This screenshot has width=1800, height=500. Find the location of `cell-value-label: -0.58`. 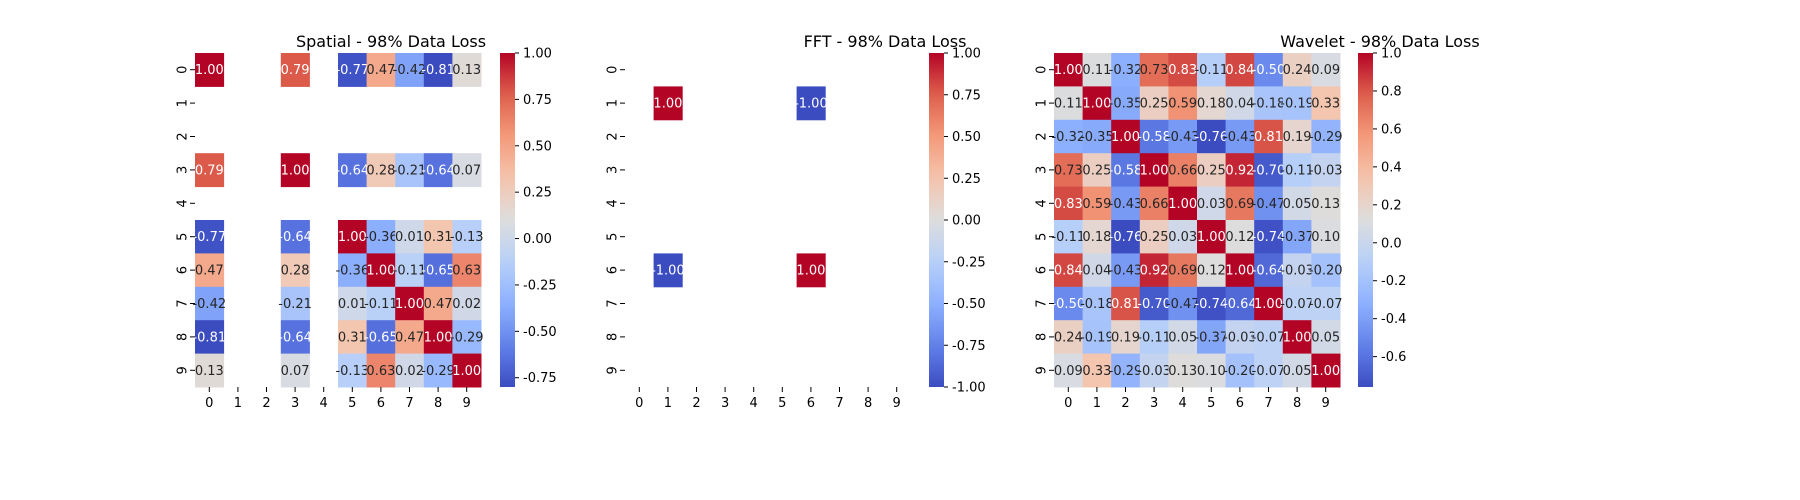

cell-value-label: -0.58 is located at coordinates (1154, 137).